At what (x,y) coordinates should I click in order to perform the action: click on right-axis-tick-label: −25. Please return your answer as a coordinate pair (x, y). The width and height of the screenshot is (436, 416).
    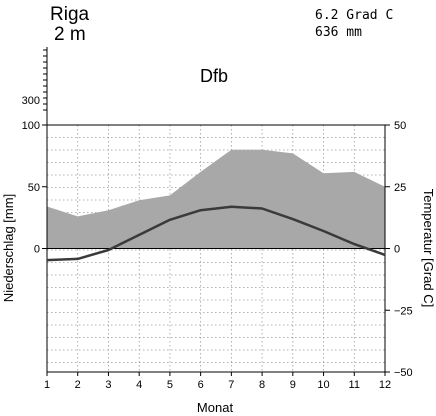
    Looking at the image, I should click on (403, 311).